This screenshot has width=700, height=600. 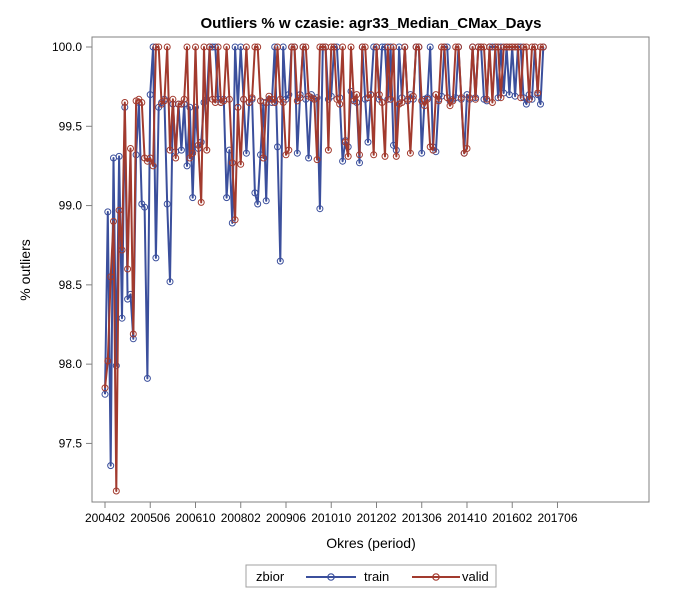 I want to click on legend-title: zbior, so click(x=270, y=576).